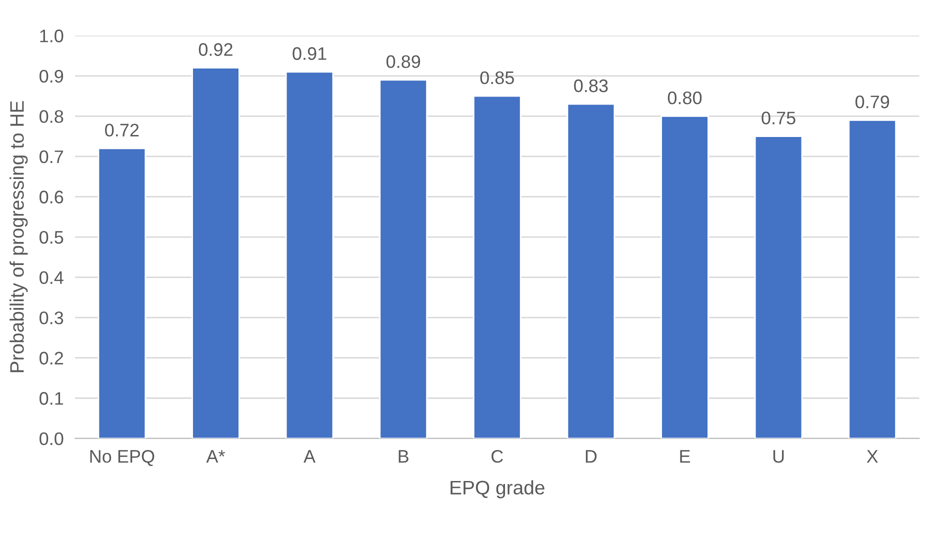 The image size is (938, 548). I want to click on data-label: 0.83, so click(591, 85).